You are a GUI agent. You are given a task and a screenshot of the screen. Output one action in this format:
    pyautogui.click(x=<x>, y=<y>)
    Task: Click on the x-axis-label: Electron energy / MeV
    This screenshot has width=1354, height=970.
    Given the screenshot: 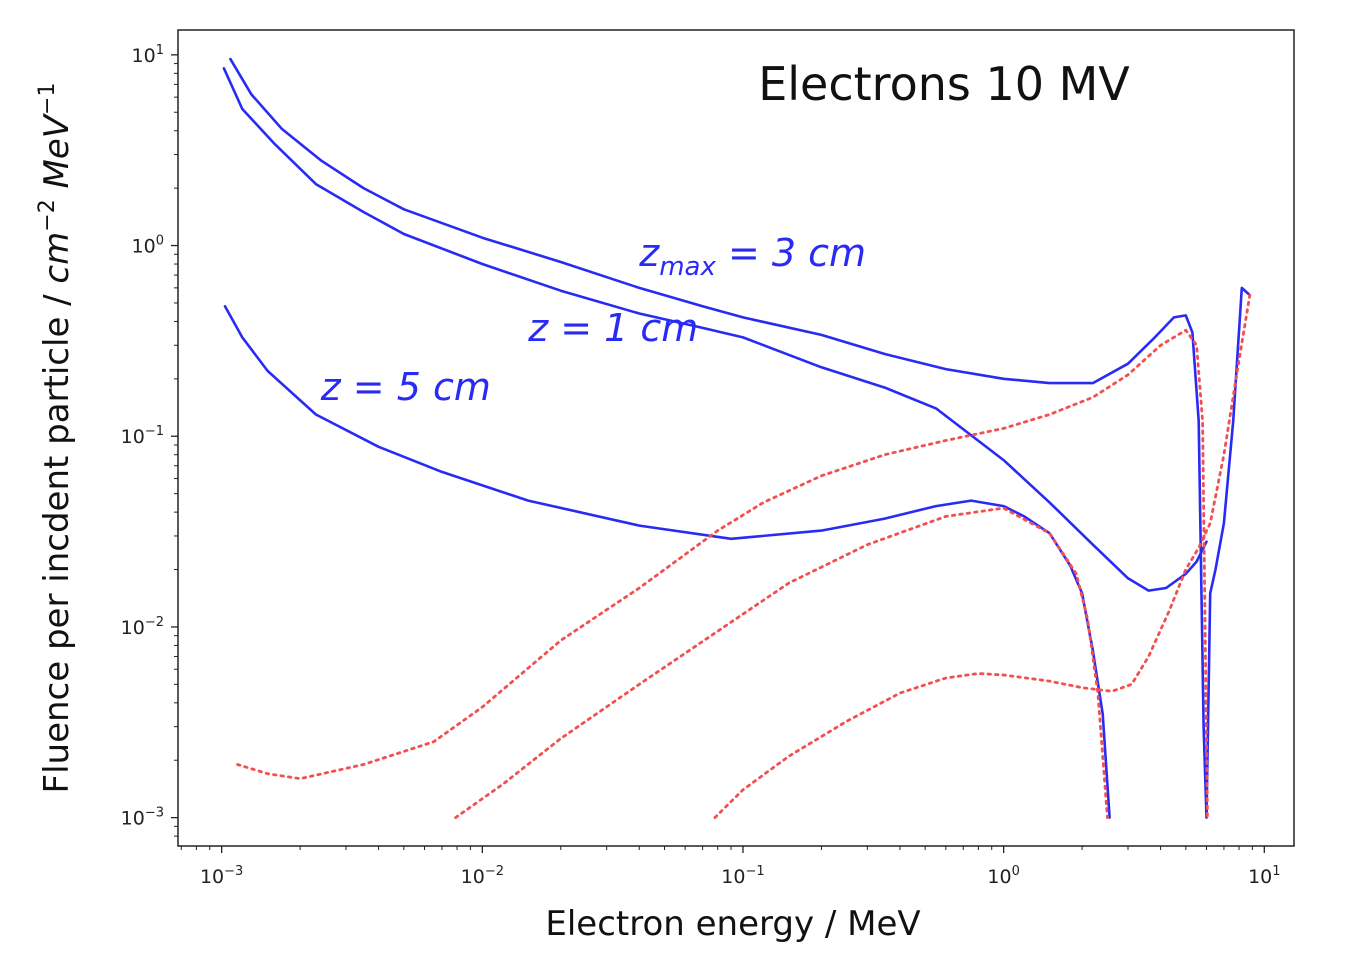 What is the action you would take?
    pyautogui.click(x=732, y=924)
    